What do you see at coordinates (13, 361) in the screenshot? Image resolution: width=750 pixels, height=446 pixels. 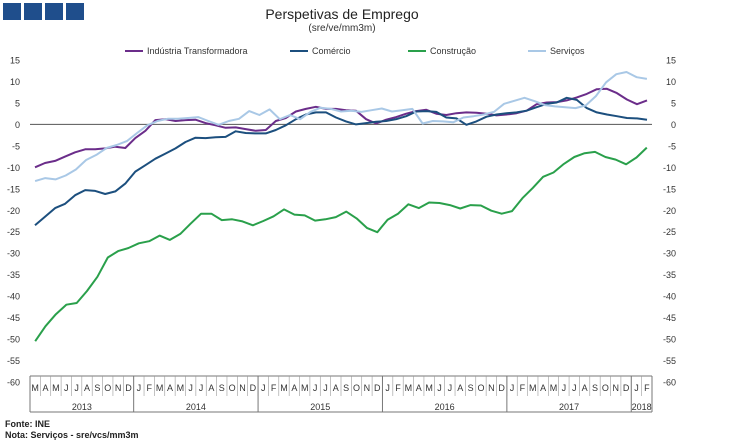 I see `y-tick-label-left: -55` at bounding box center [13, 361].